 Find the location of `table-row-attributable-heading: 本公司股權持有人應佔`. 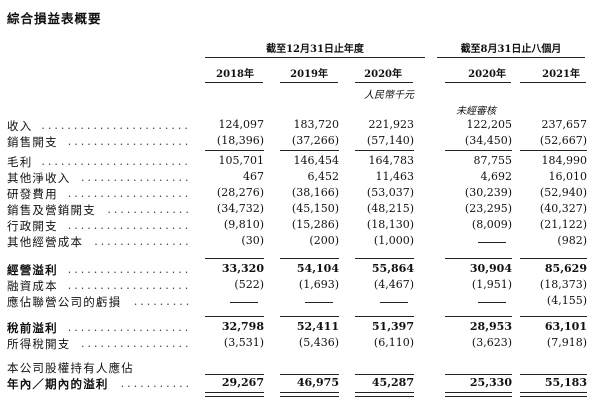

table-row-attributable-heading: 本公司股權持有人應佔 is located at coordinates (297, 368).